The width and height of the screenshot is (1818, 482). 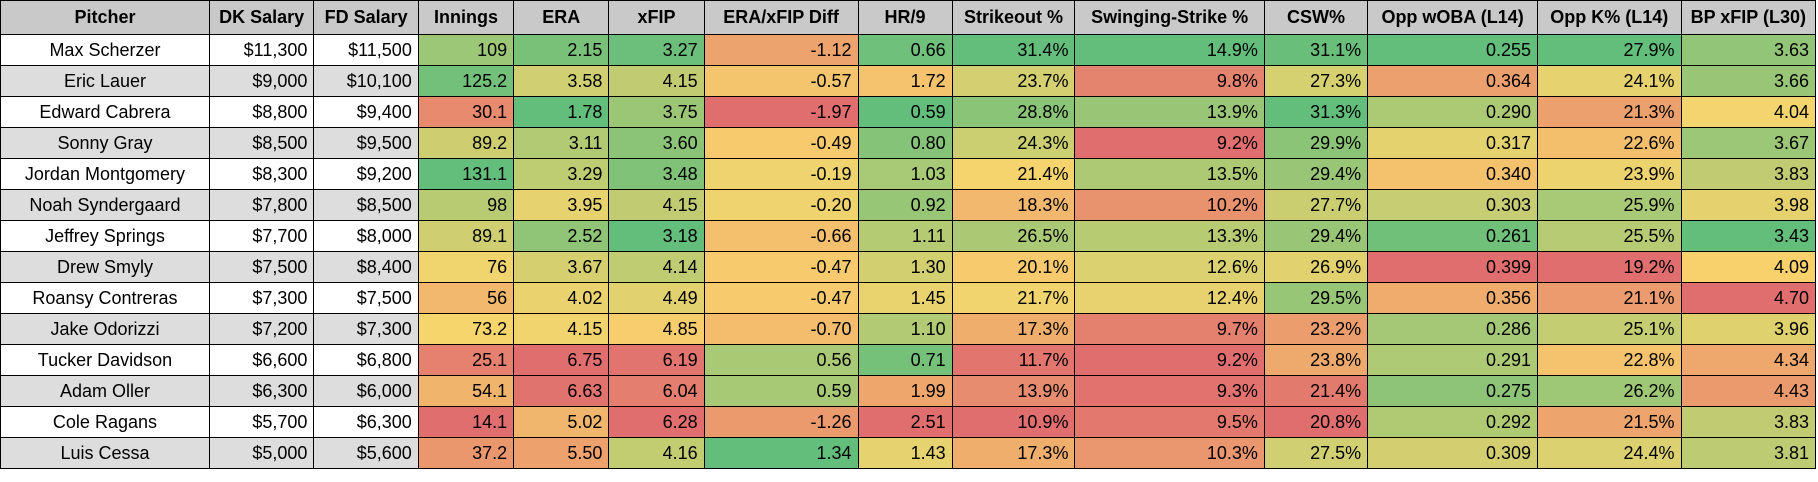 I want to click on cell-csw-pct: 21.4%, so click(x=1316, y=391).